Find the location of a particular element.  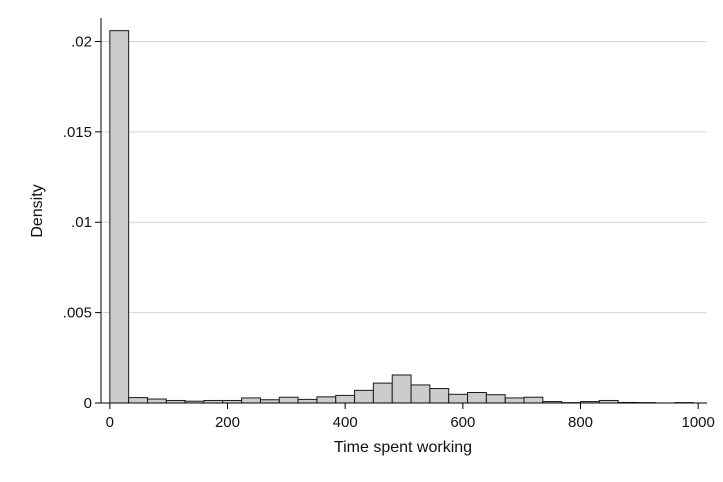

y-tick-label: 0 is located at coordinates (88, 403).